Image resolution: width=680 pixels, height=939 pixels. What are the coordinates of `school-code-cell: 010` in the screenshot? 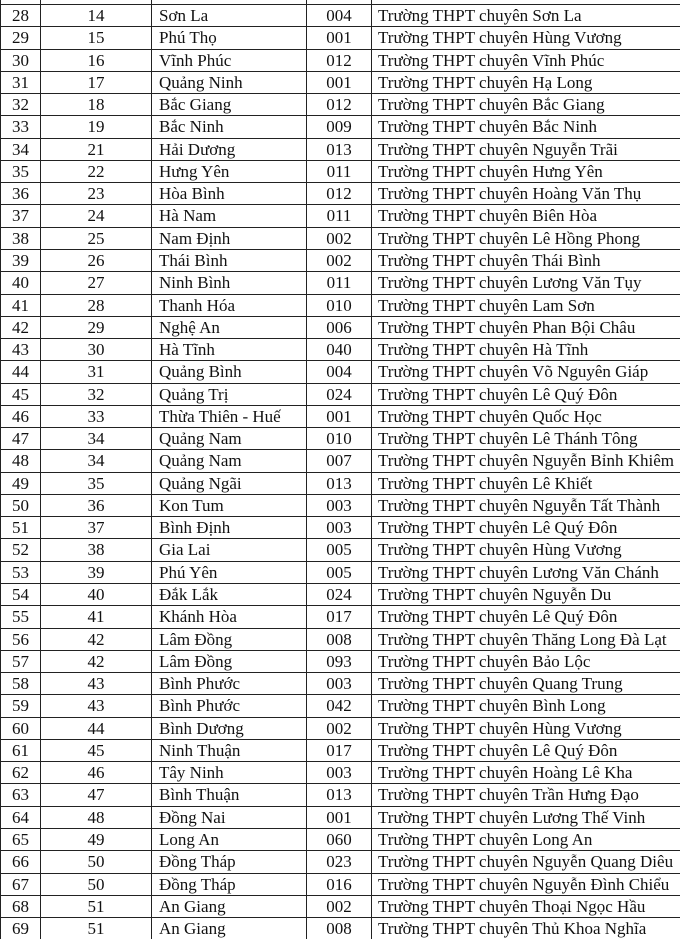 It's located at (338, 439).